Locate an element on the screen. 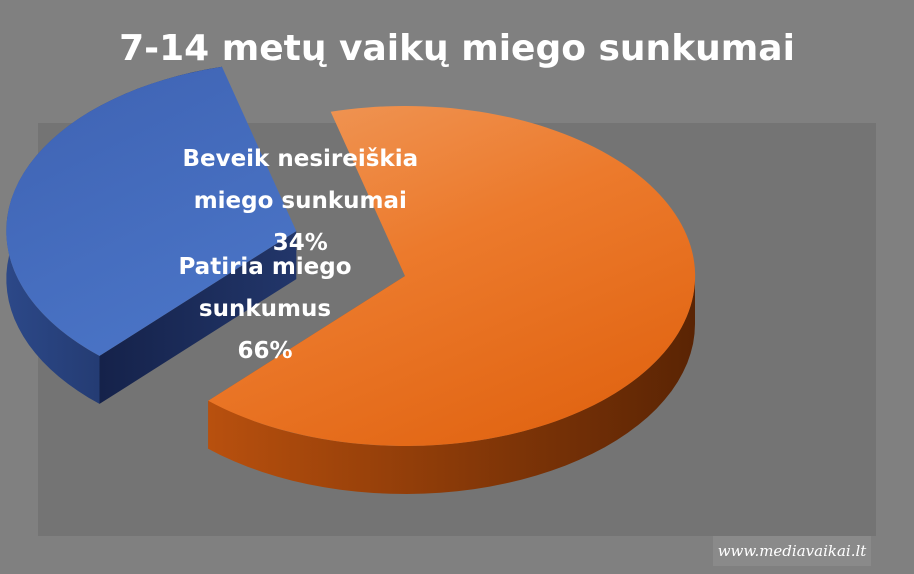 This screenshot has width=914, height=574. slice-label-1-line-2: 34% is located at coordinates (300, 243).